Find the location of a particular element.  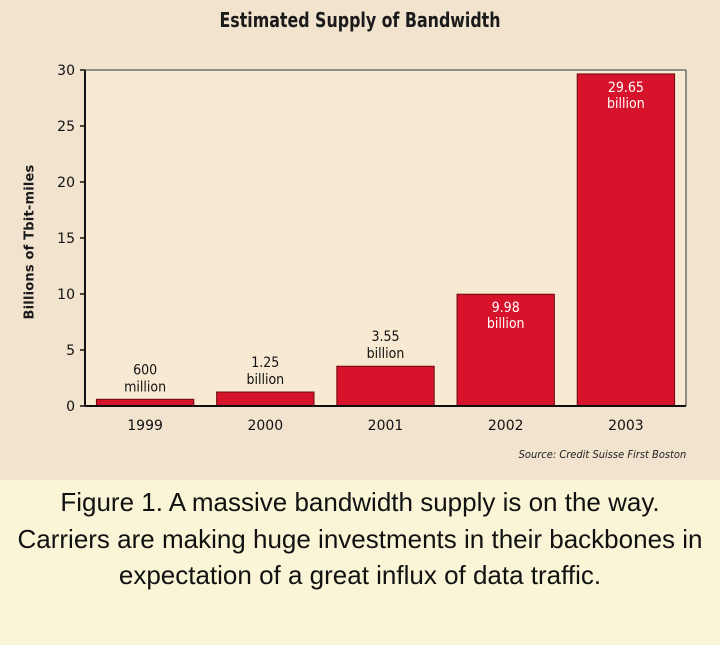

y-tick-label: 25 is located at coordinates (66, 127).